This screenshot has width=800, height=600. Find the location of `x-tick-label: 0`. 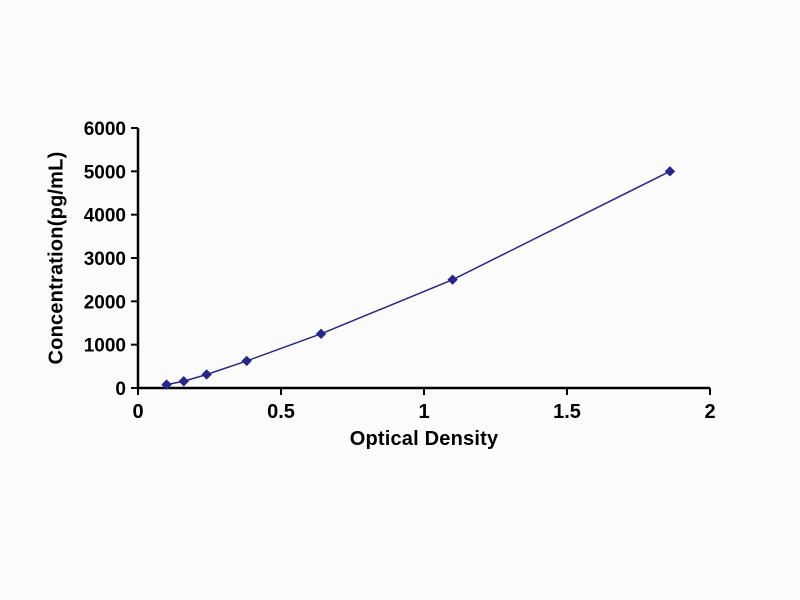

x-tick-label: 0 is located at coordinates (137, 412).